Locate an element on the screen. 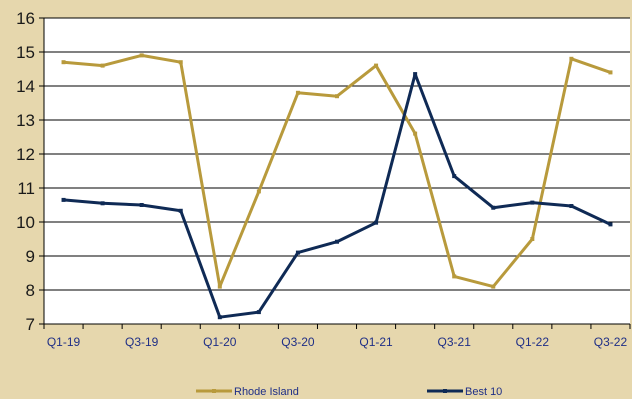 The height and width of the screenshot is (399, 632). x-tick-label: Q3-21 is located at coordinates (455, 342).